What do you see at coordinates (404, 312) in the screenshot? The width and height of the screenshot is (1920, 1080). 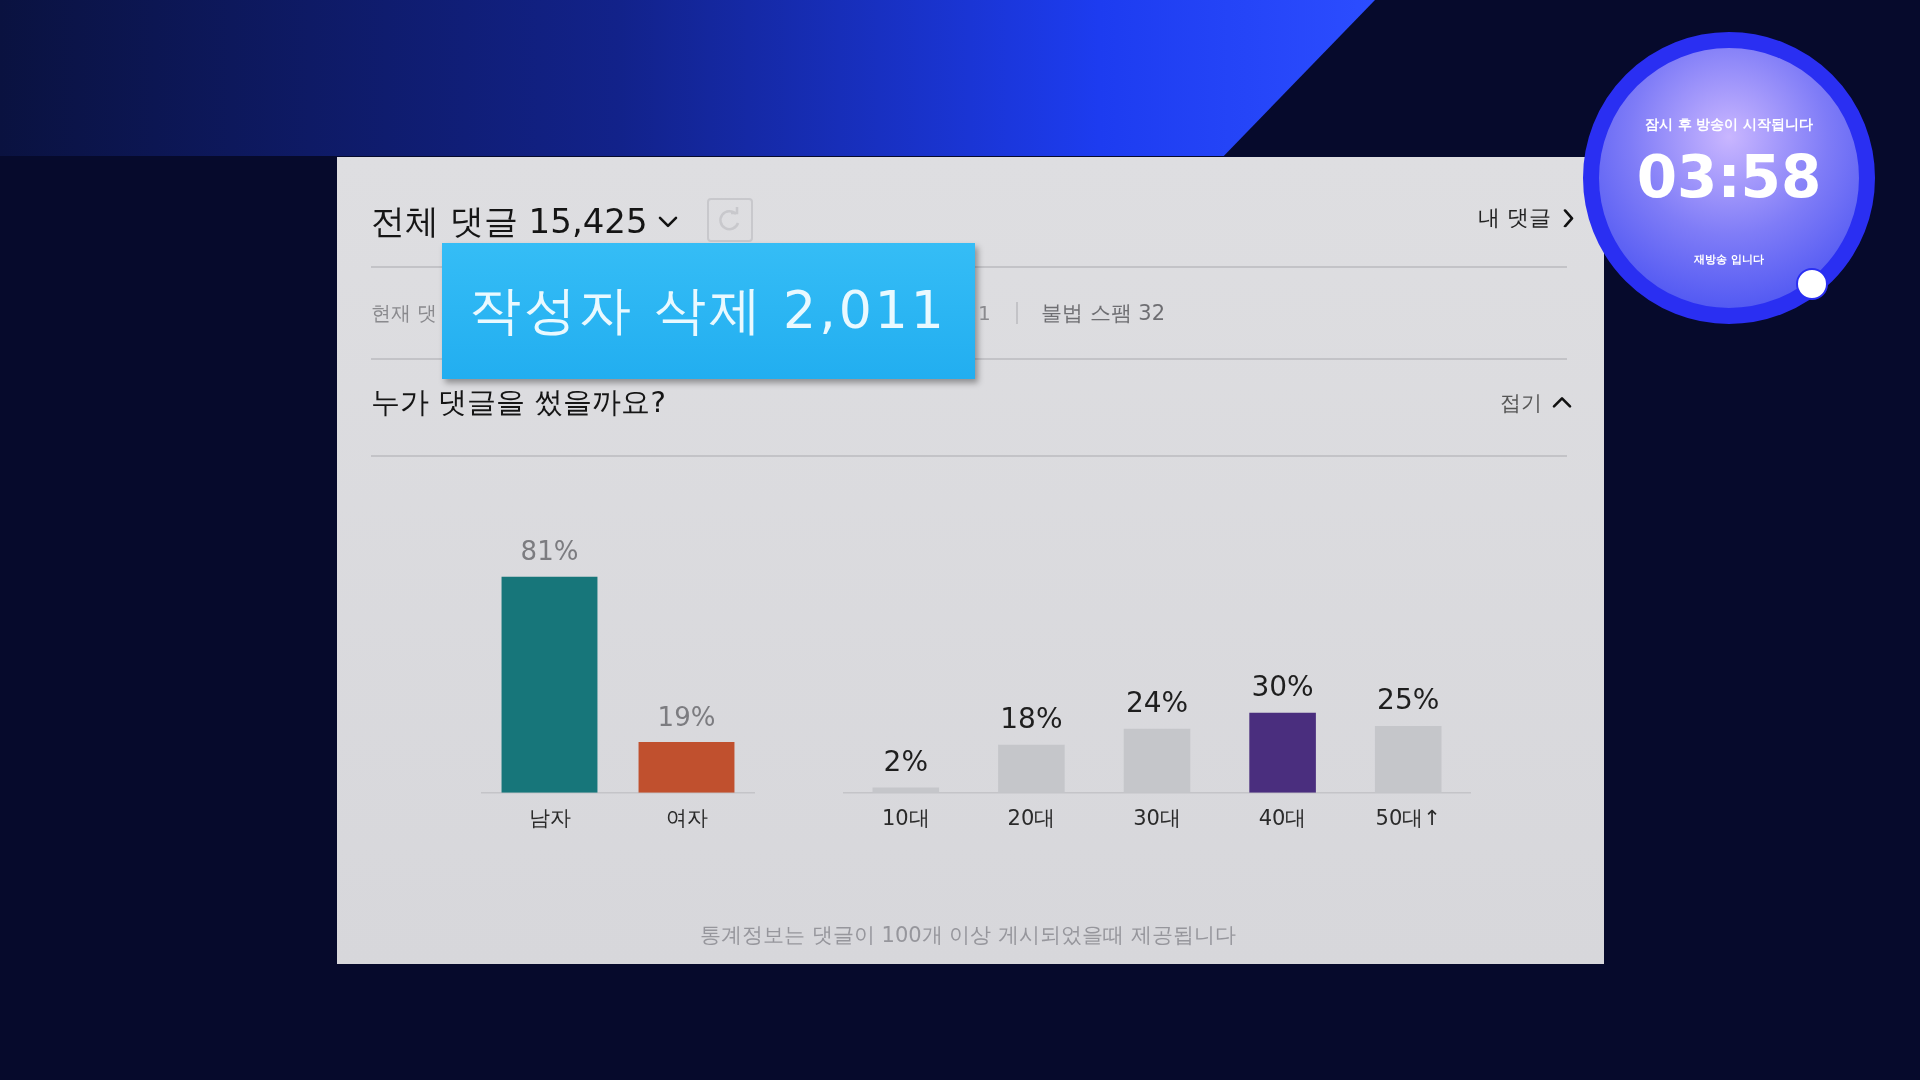 I see `text: 현재 댓` at bounding box center [404, 312].